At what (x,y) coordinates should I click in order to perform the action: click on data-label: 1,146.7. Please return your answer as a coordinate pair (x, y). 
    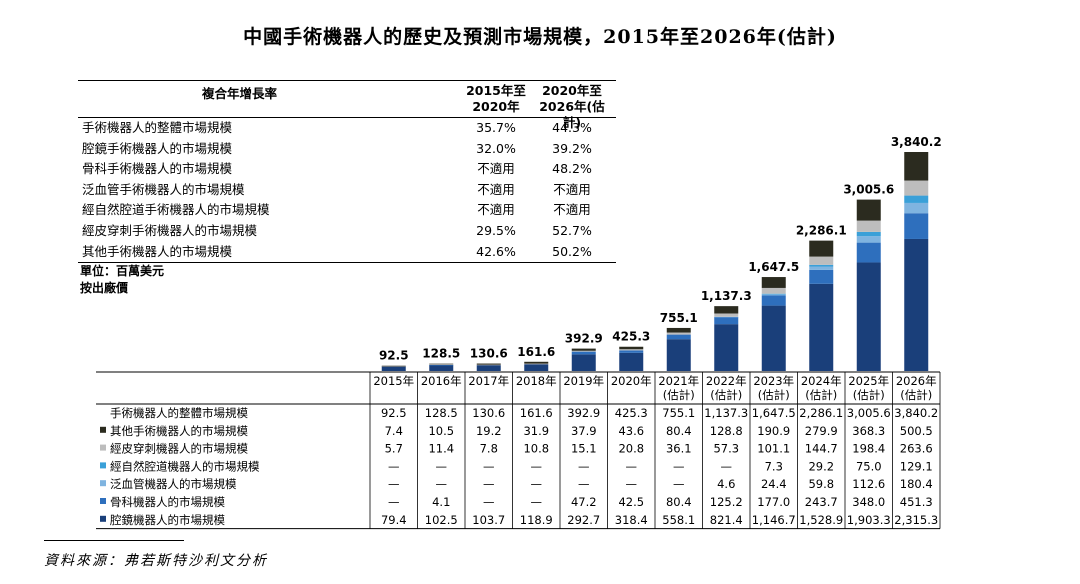
    Looking at the image, I should click on (774, 520).